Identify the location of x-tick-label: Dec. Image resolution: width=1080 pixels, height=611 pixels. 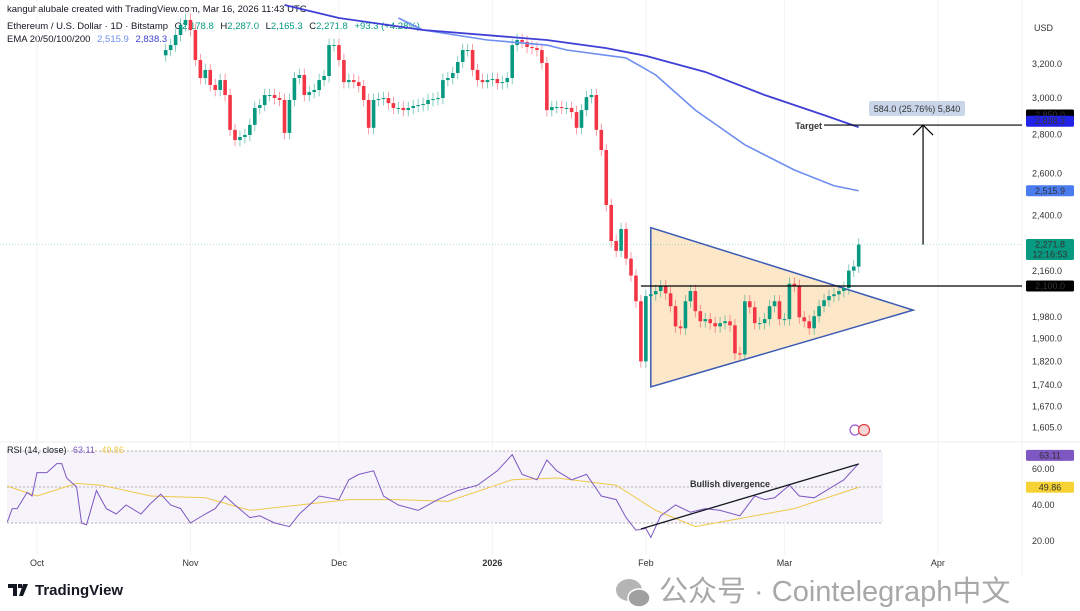
(339, 563).